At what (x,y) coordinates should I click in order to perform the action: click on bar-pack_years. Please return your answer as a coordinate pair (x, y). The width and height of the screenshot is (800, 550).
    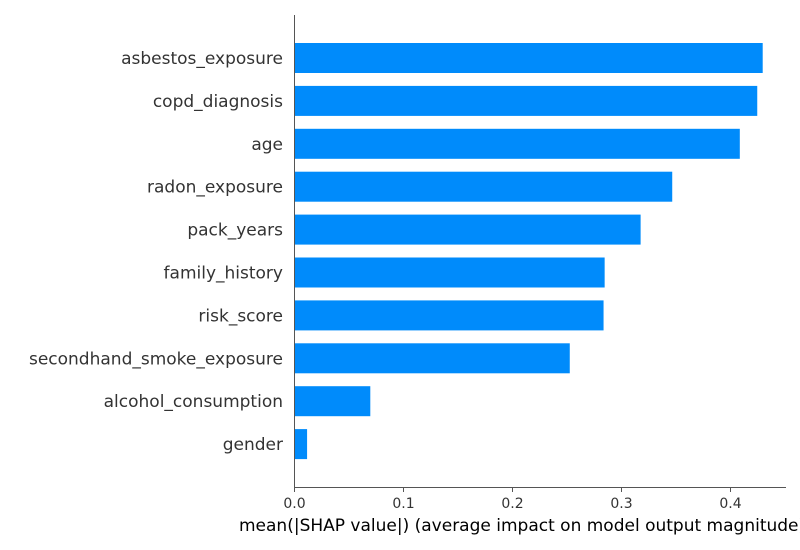
    Looking at the image, I should click on (467, 229).